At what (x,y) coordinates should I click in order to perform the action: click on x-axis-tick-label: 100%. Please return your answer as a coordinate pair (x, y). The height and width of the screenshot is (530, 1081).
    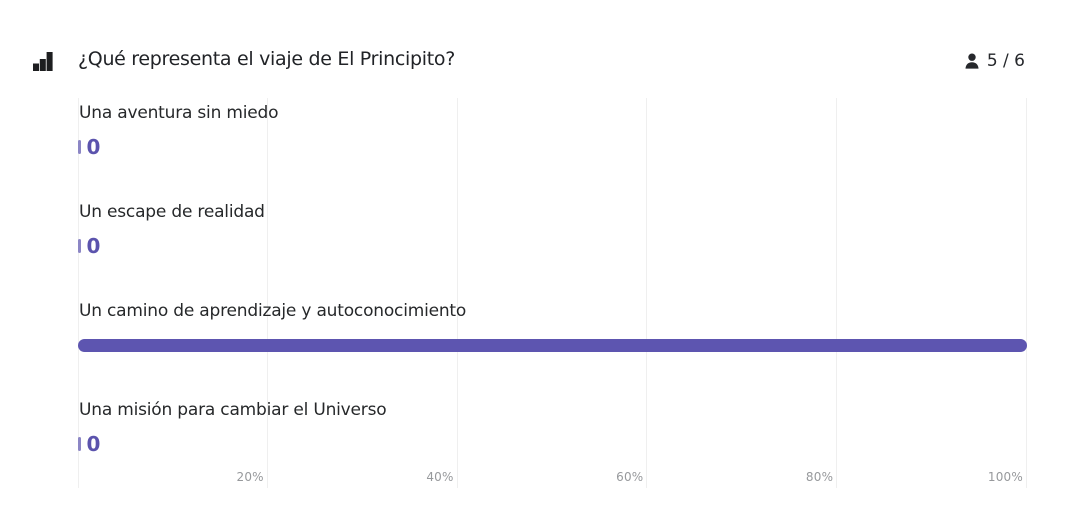
    Looking at the image, I should click on (1005, 477).